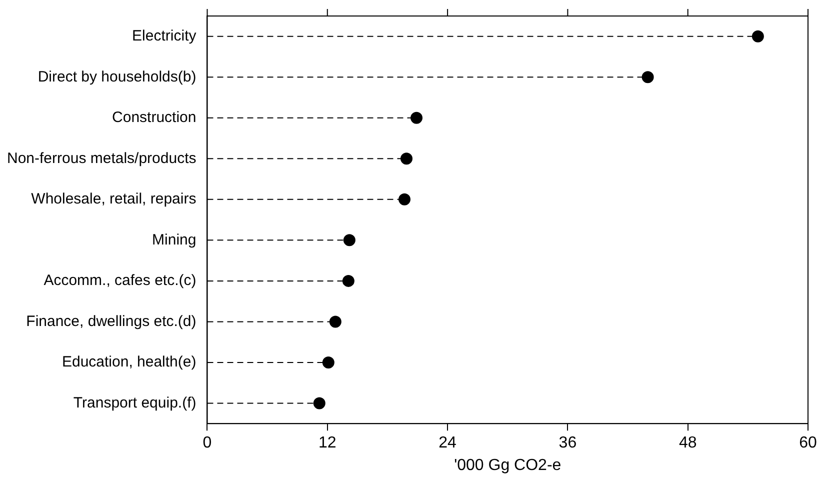  Describe the element at coordinates (154, 117) in the screenshot. I see `y-tick-label: Construction` at that location.